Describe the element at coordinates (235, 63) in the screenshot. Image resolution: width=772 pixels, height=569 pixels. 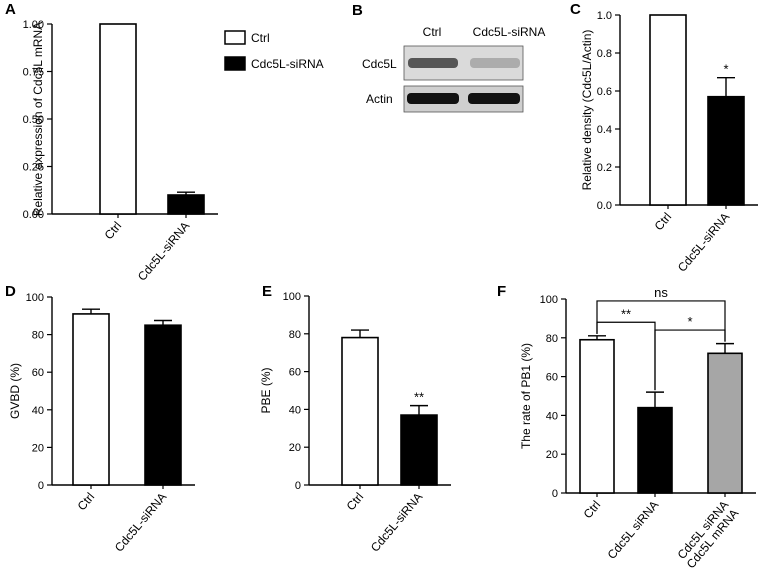
I see `legend-swatch-sirna` at that location.